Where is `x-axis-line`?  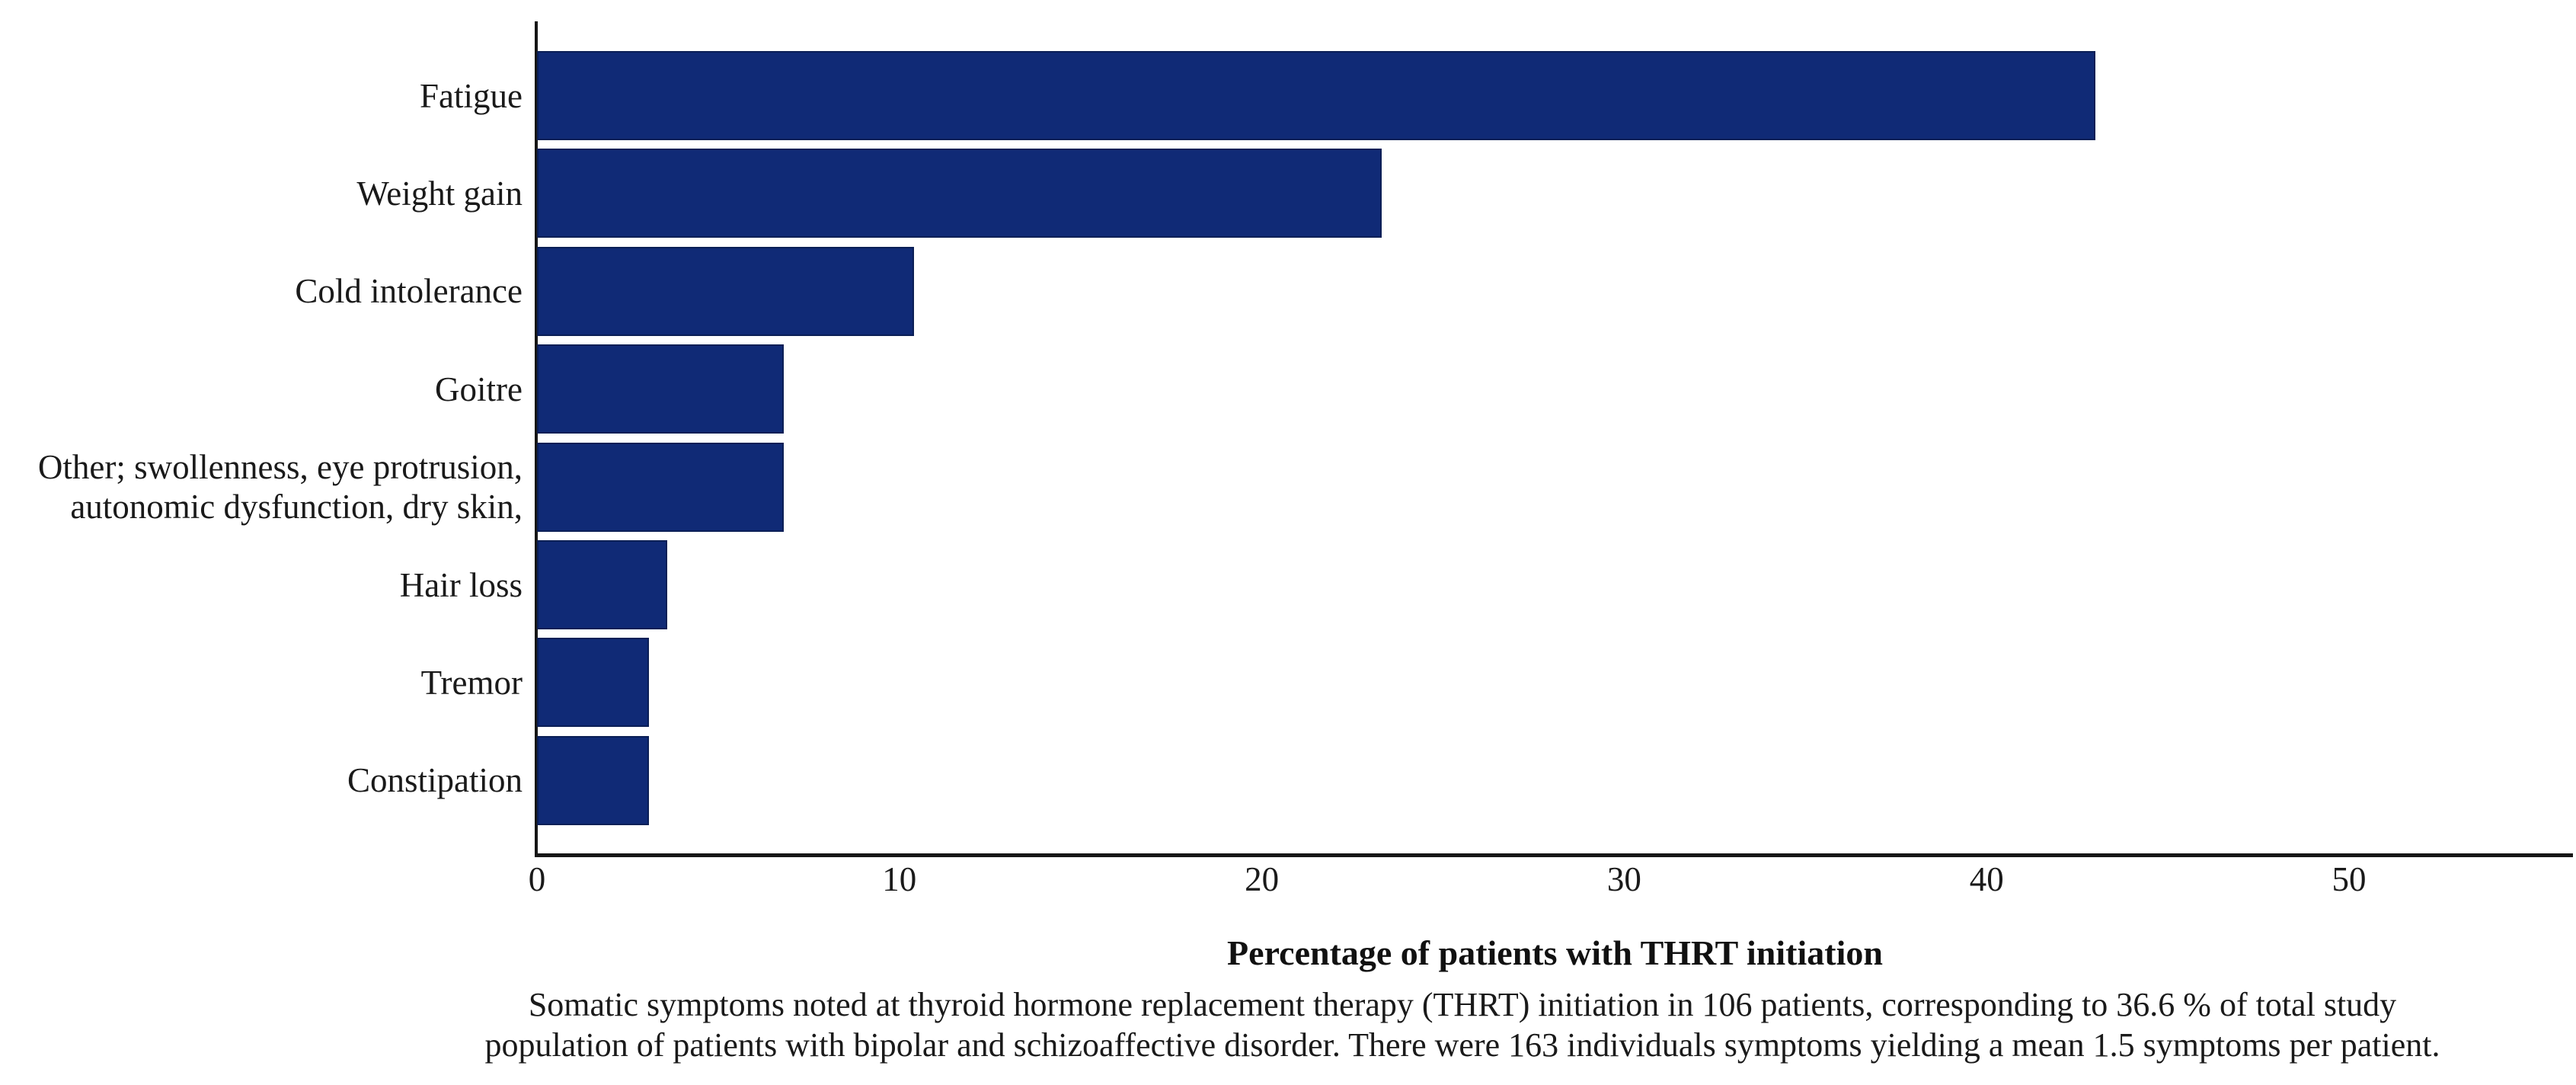 x-axis-line is located at coordinates (1554, 855).